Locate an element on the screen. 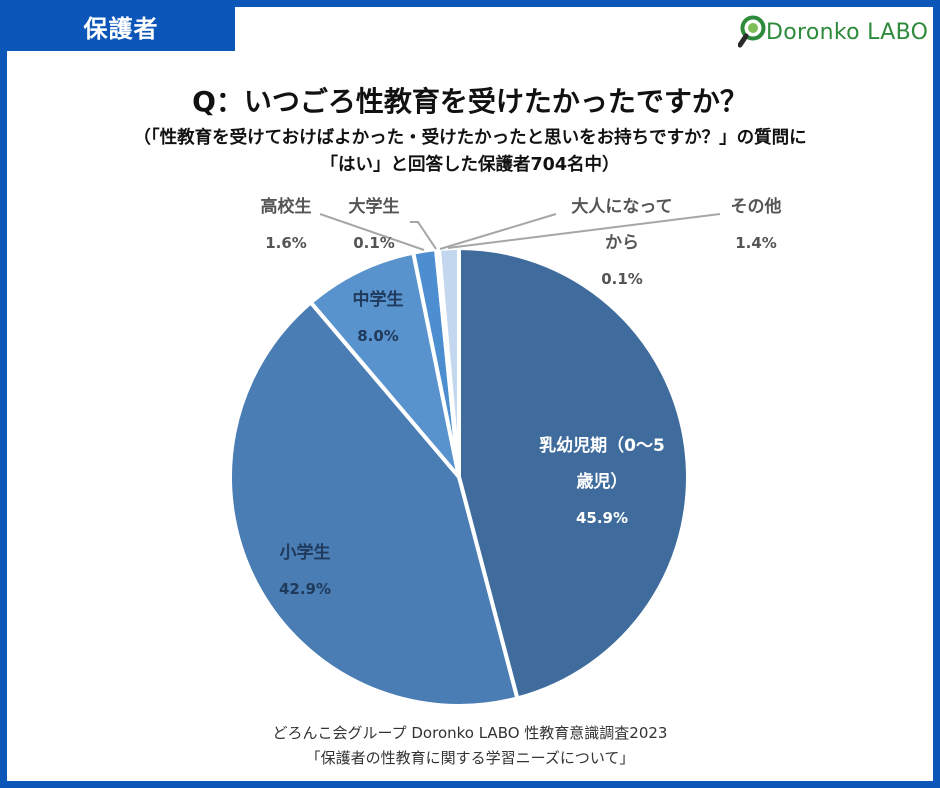  slice-label-5: 大人になって is located at coordinates (621, 206).